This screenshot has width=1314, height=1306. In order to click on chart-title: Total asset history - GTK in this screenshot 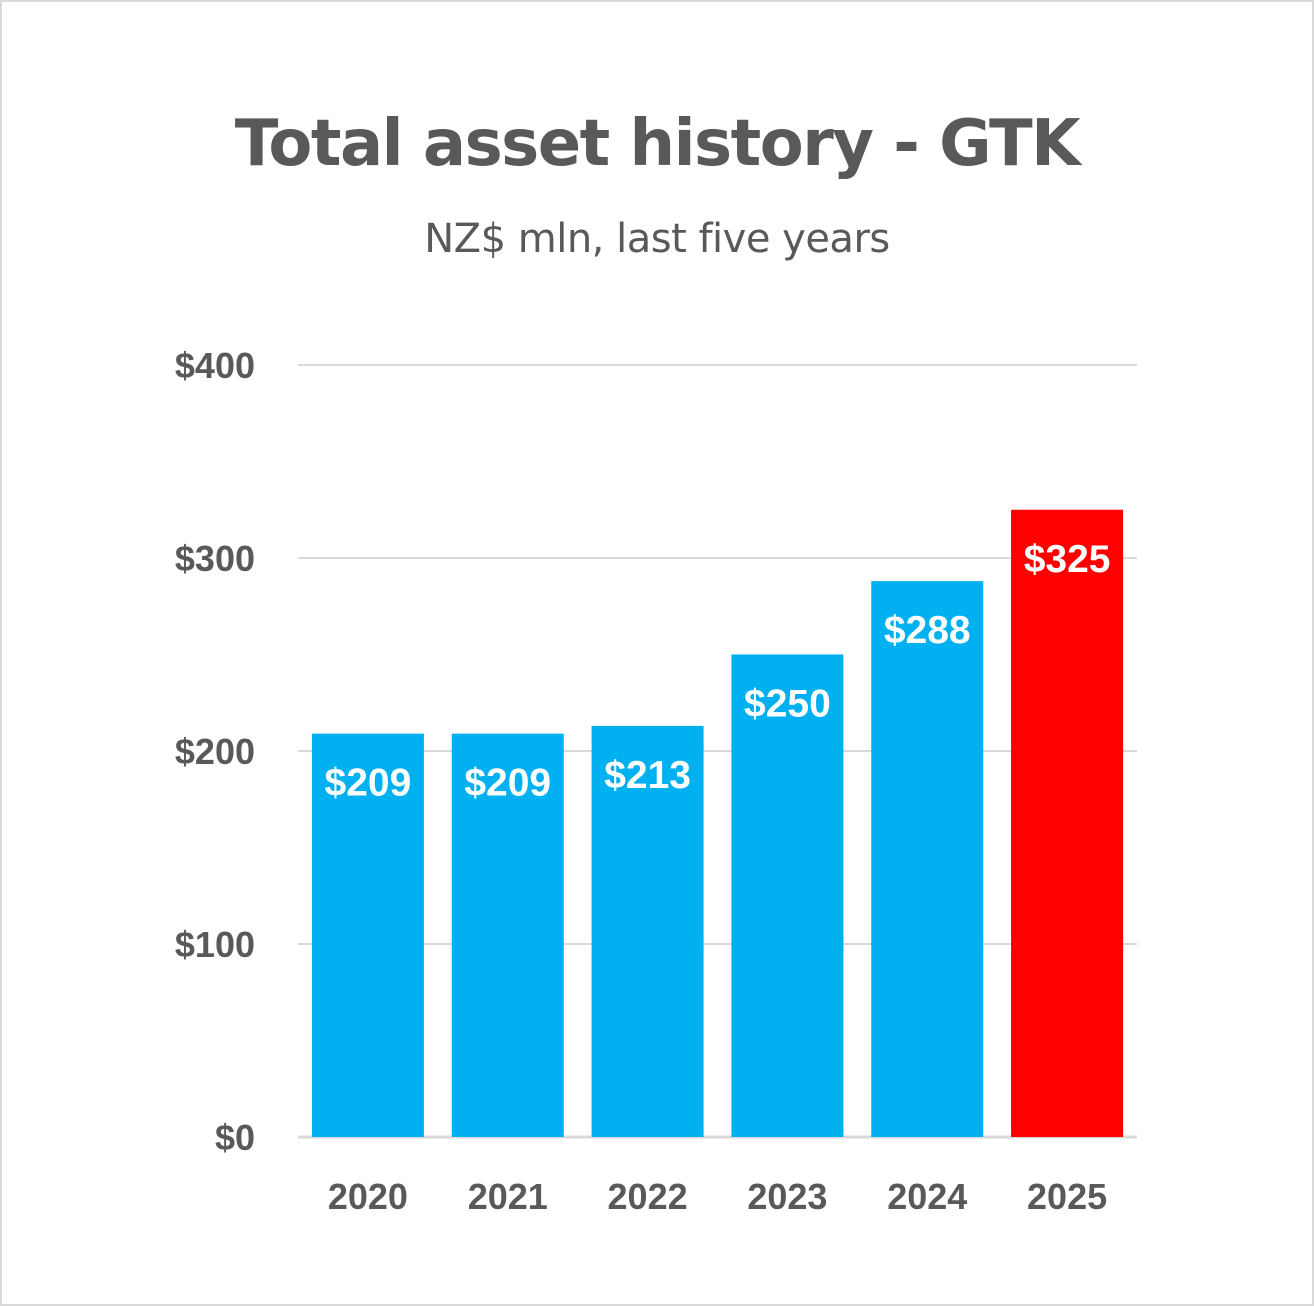, I will do `click(657, 144)`.